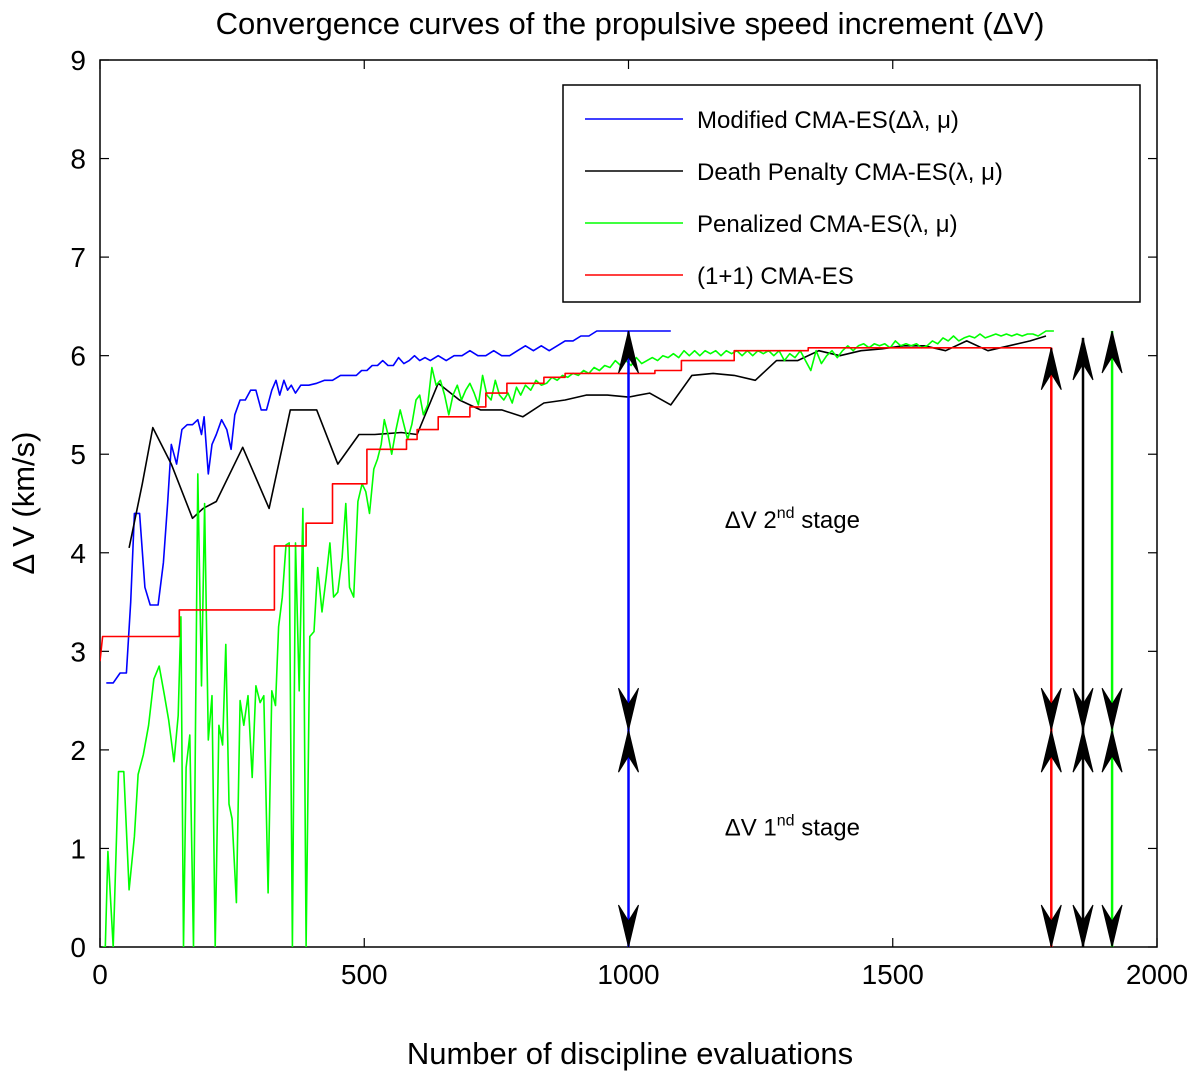 This screenshot has width=1200, height=1078. I want to click on legend-label-4: (1+1) CMA-ES, so click(775, 276).